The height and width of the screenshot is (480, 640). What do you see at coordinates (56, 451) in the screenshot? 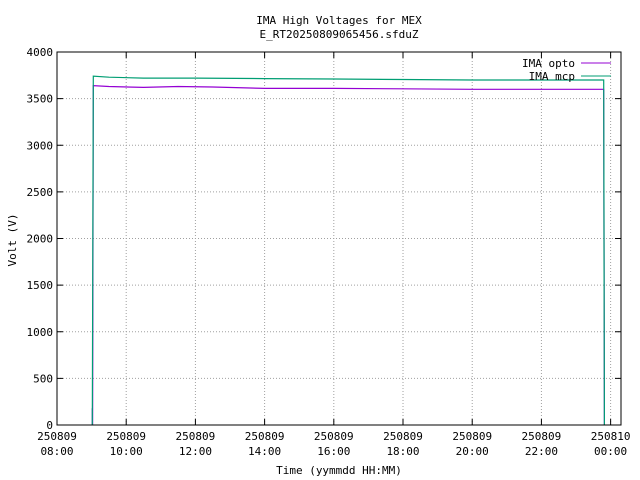
I see `x-tick-time-label: 08:00` at bounding box center [56, 451].